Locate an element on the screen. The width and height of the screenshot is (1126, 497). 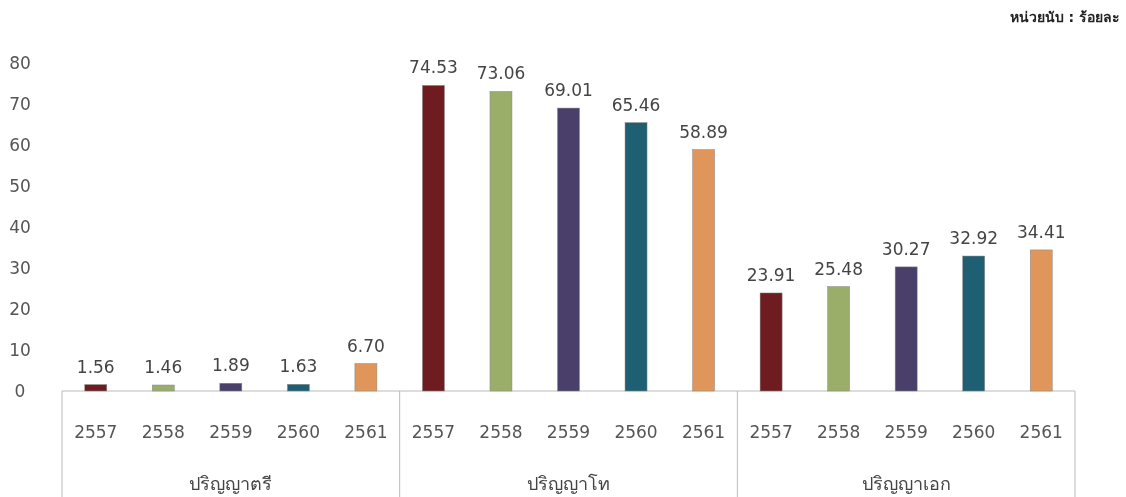
data-label: 6.70 is located at coordinates (365, 345).